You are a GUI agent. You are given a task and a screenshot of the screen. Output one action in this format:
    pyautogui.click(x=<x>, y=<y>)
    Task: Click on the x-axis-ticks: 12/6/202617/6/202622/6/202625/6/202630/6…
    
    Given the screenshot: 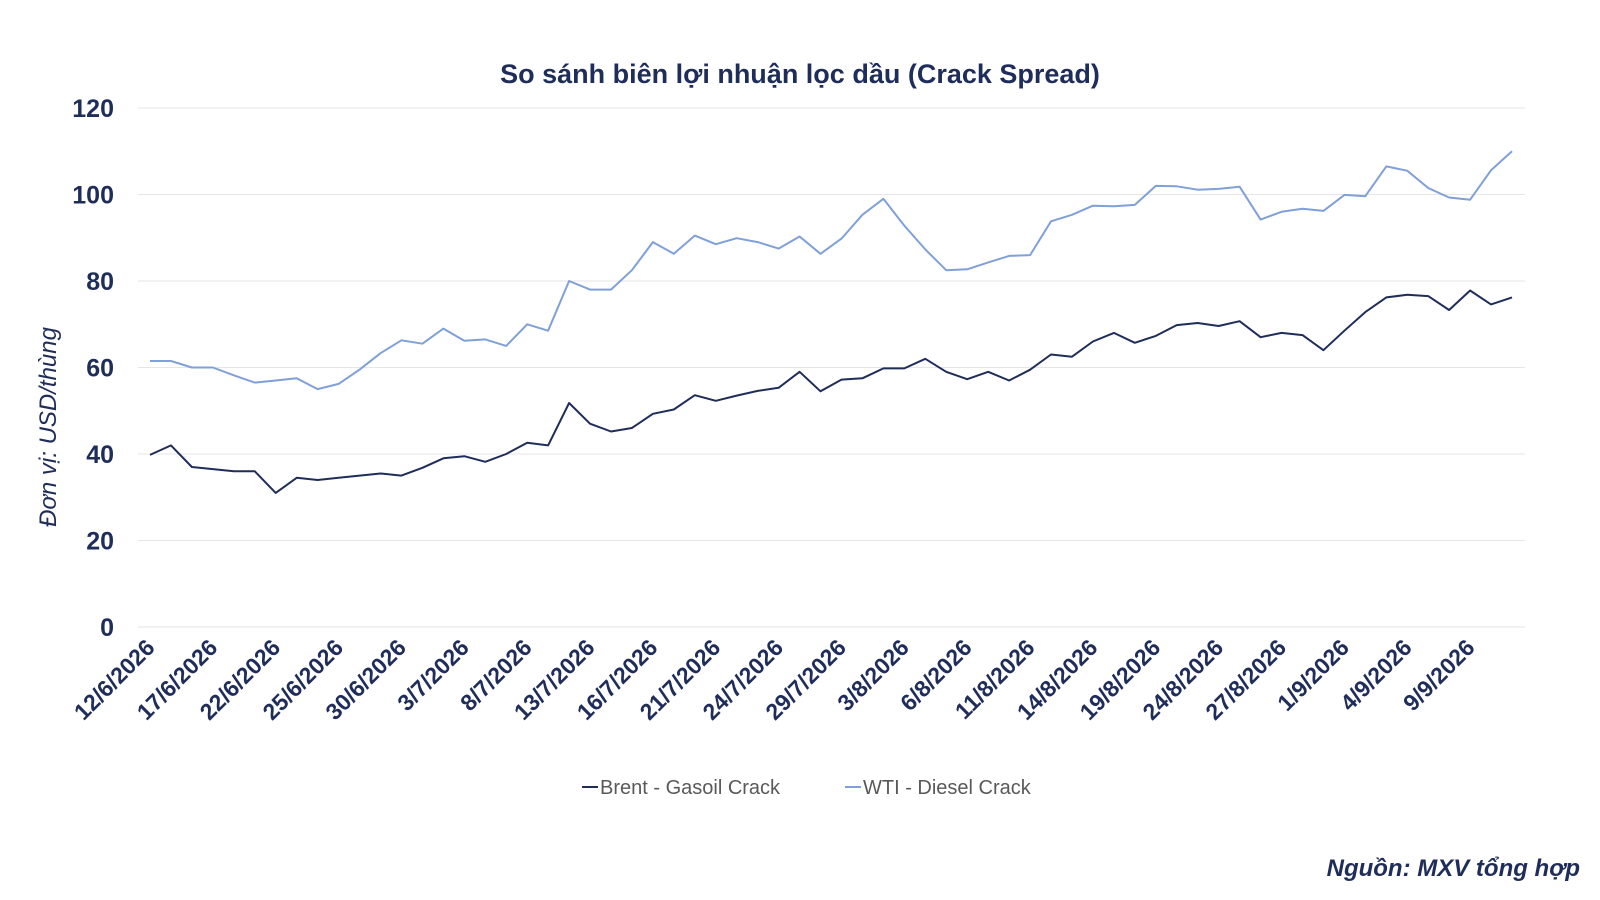 What is the action you would take?
    pyautogui.click(x=774, y=679)
    